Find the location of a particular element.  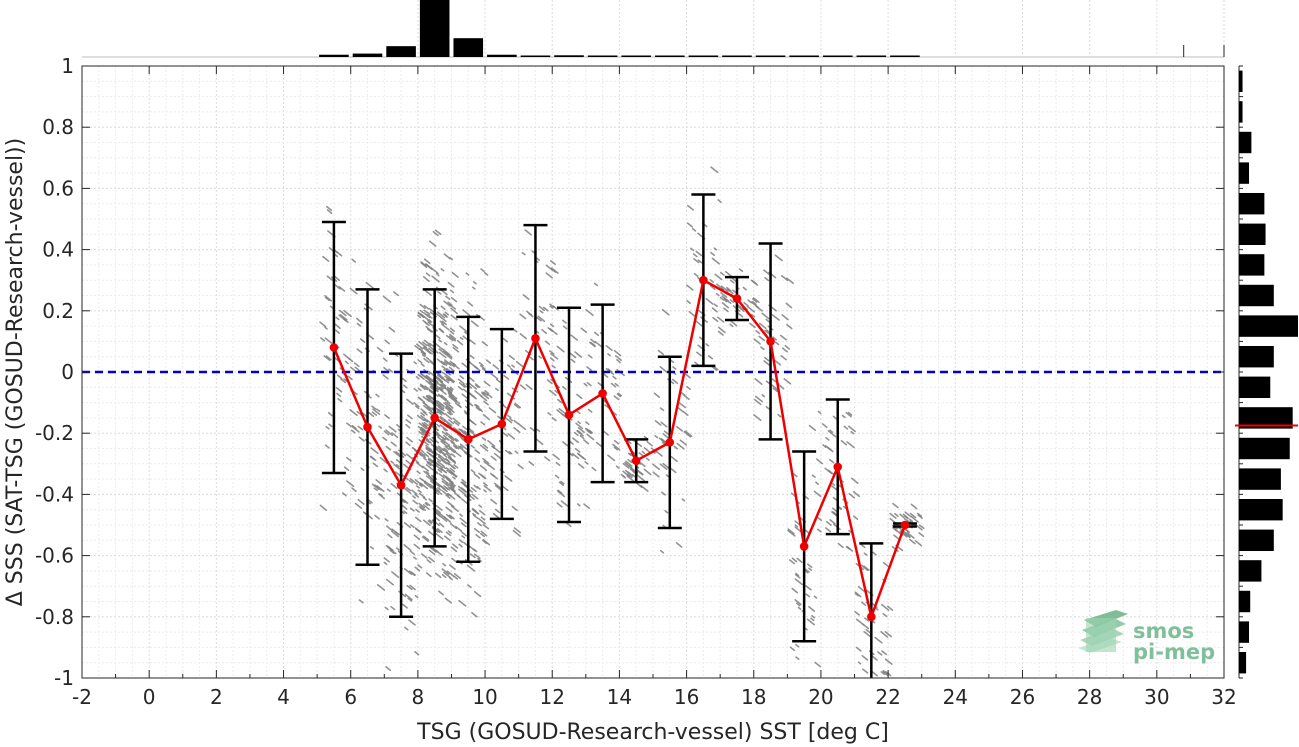

y-tick-label: 0.6 is located at coordinates (58, 188).